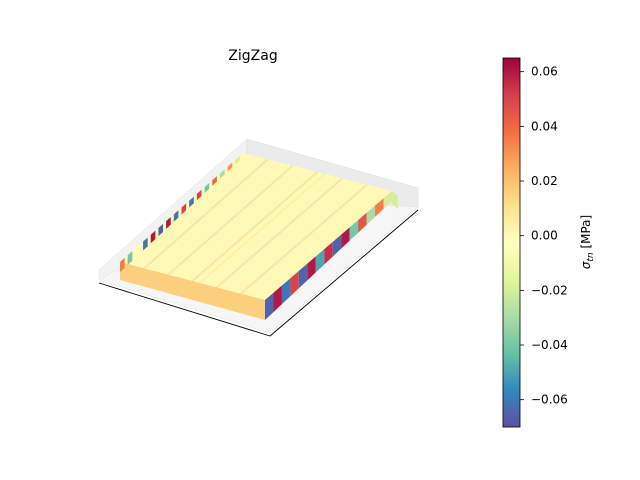 This screenshot has height=480, width=640. I want to click on colorbar-tick-label: 0.00, so click(544, 236).